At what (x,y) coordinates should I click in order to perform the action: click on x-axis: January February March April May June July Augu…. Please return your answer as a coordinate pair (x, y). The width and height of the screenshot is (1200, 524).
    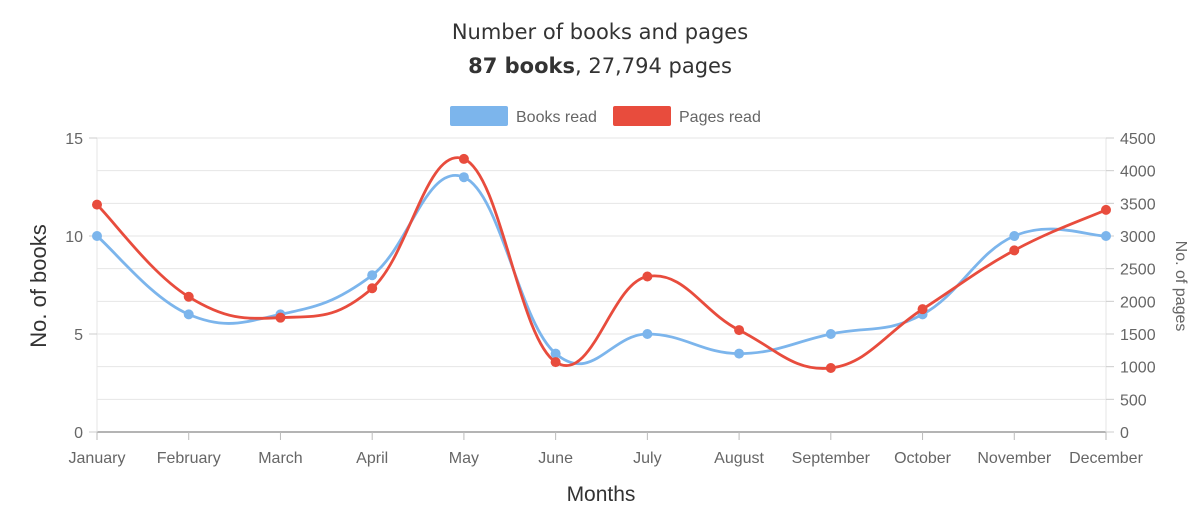
    Looking at the image, I should click on (606, 449).